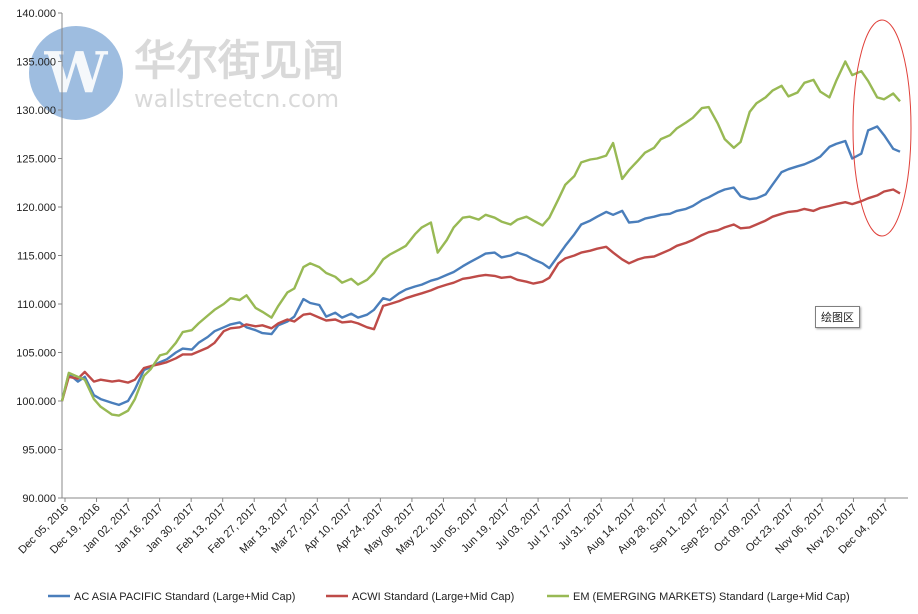 This screenshot has height=614, width=918. What do you see at coordinates (36, 208) in the screenshot?
I see `y-tick-label: 120.000` at bounding box center [36, 208].